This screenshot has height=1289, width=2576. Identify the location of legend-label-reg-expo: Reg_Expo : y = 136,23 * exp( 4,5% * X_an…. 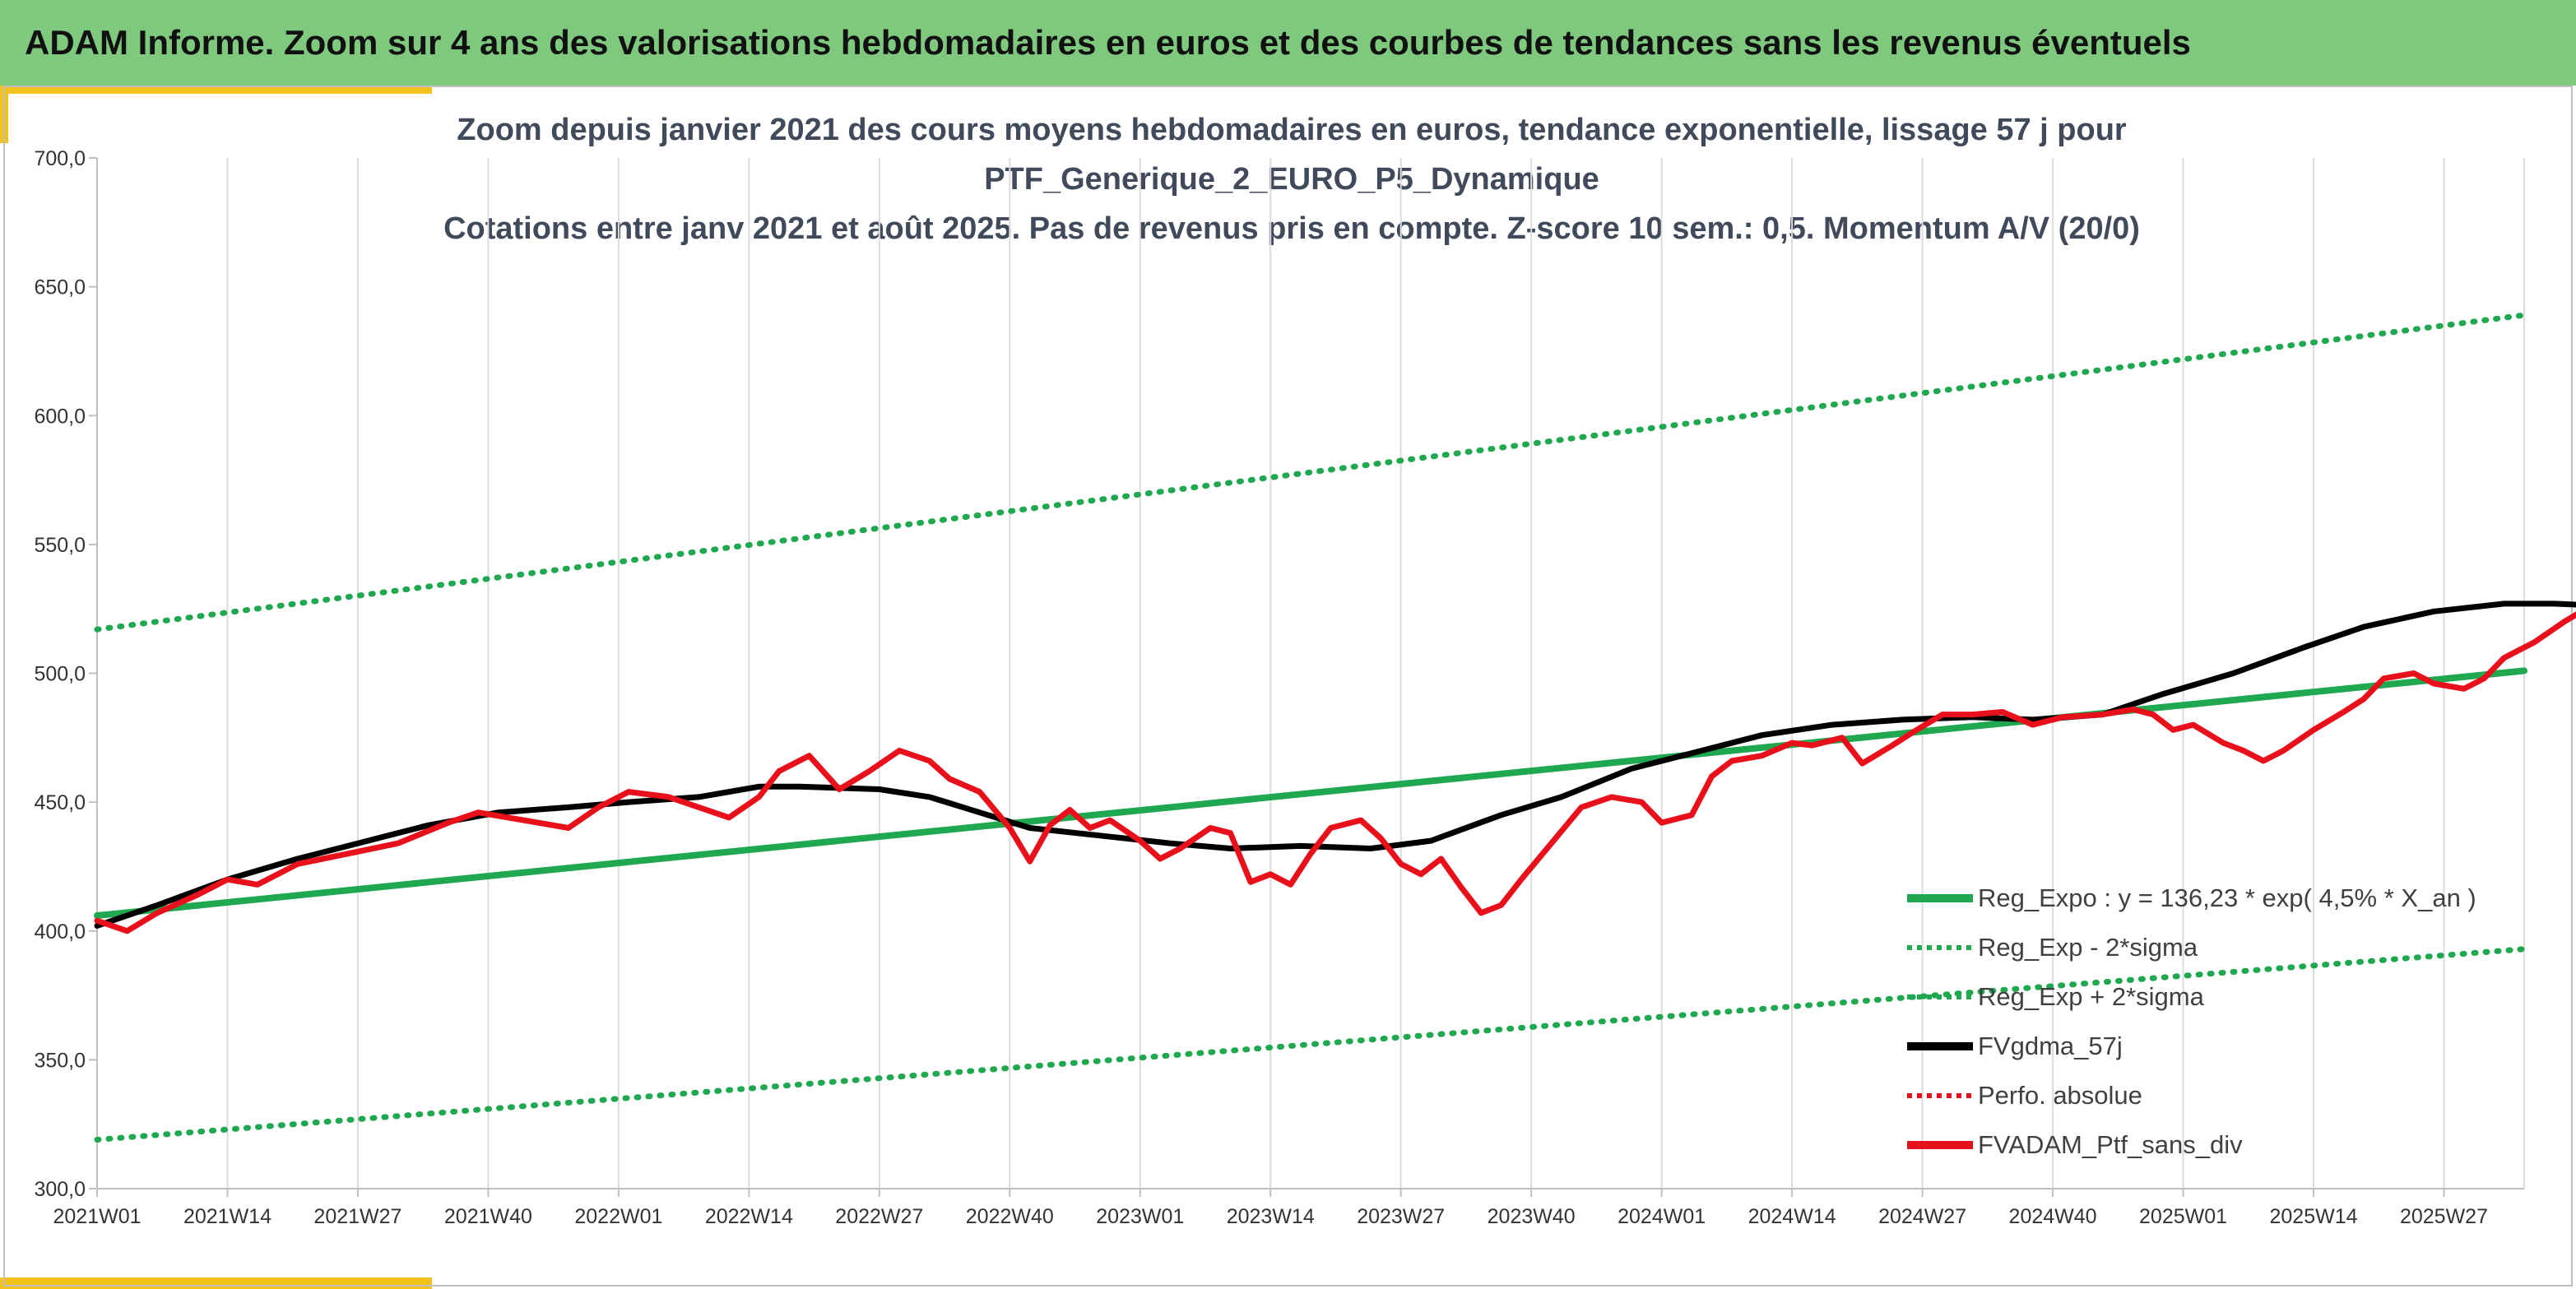
(2227, 897).